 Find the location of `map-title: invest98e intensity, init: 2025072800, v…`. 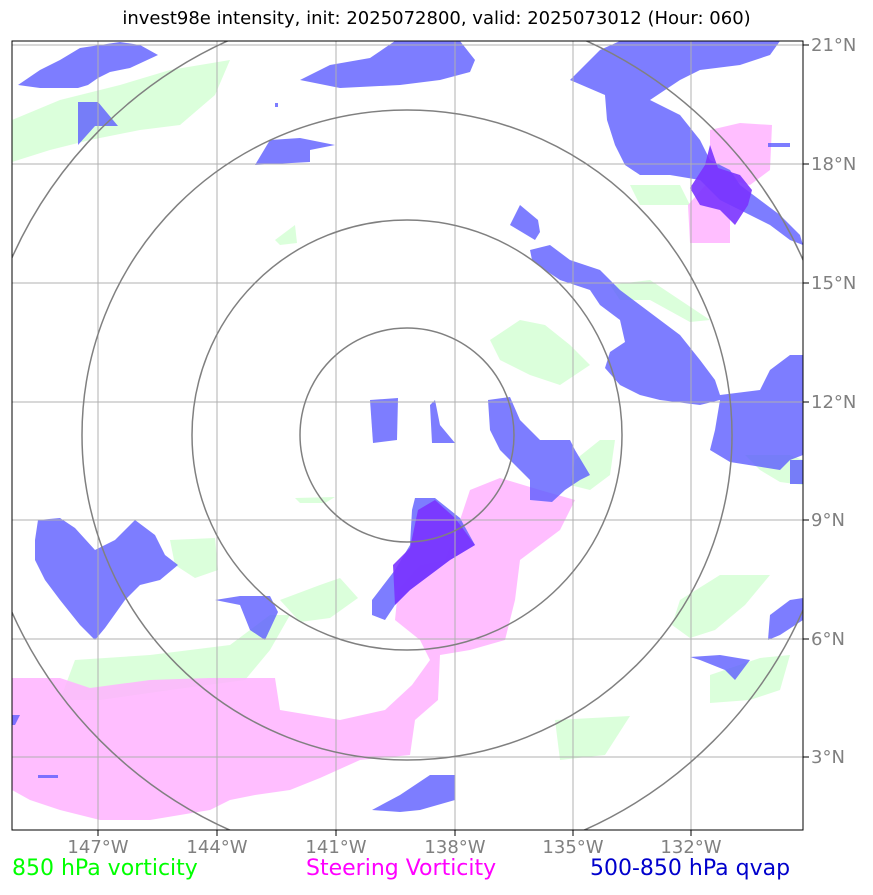

map-title: invest98e intensity, init: 2025072800, v… is located at coordinates (436, 18).